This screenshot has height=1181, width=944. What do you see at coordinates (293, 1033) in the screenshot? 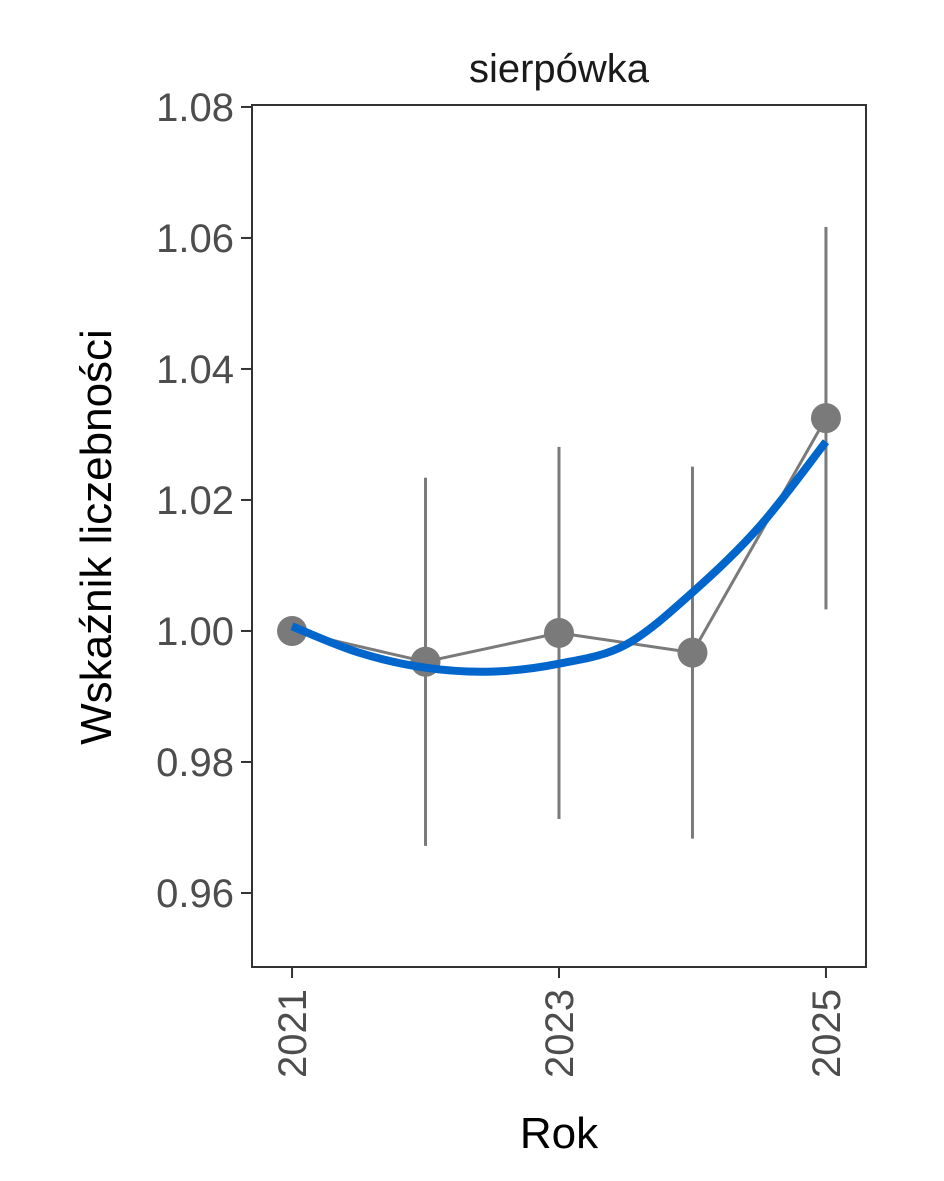
I see `x-tick-label: 2021` at bounding box center [293, 1033].